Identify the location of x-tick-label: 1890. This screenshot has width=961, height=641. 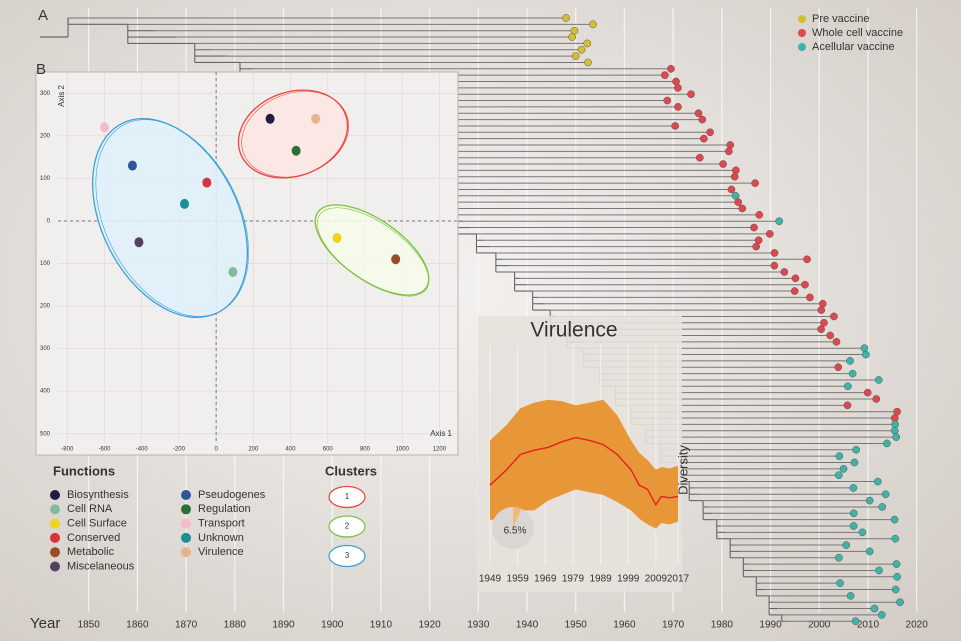
(283, 625).